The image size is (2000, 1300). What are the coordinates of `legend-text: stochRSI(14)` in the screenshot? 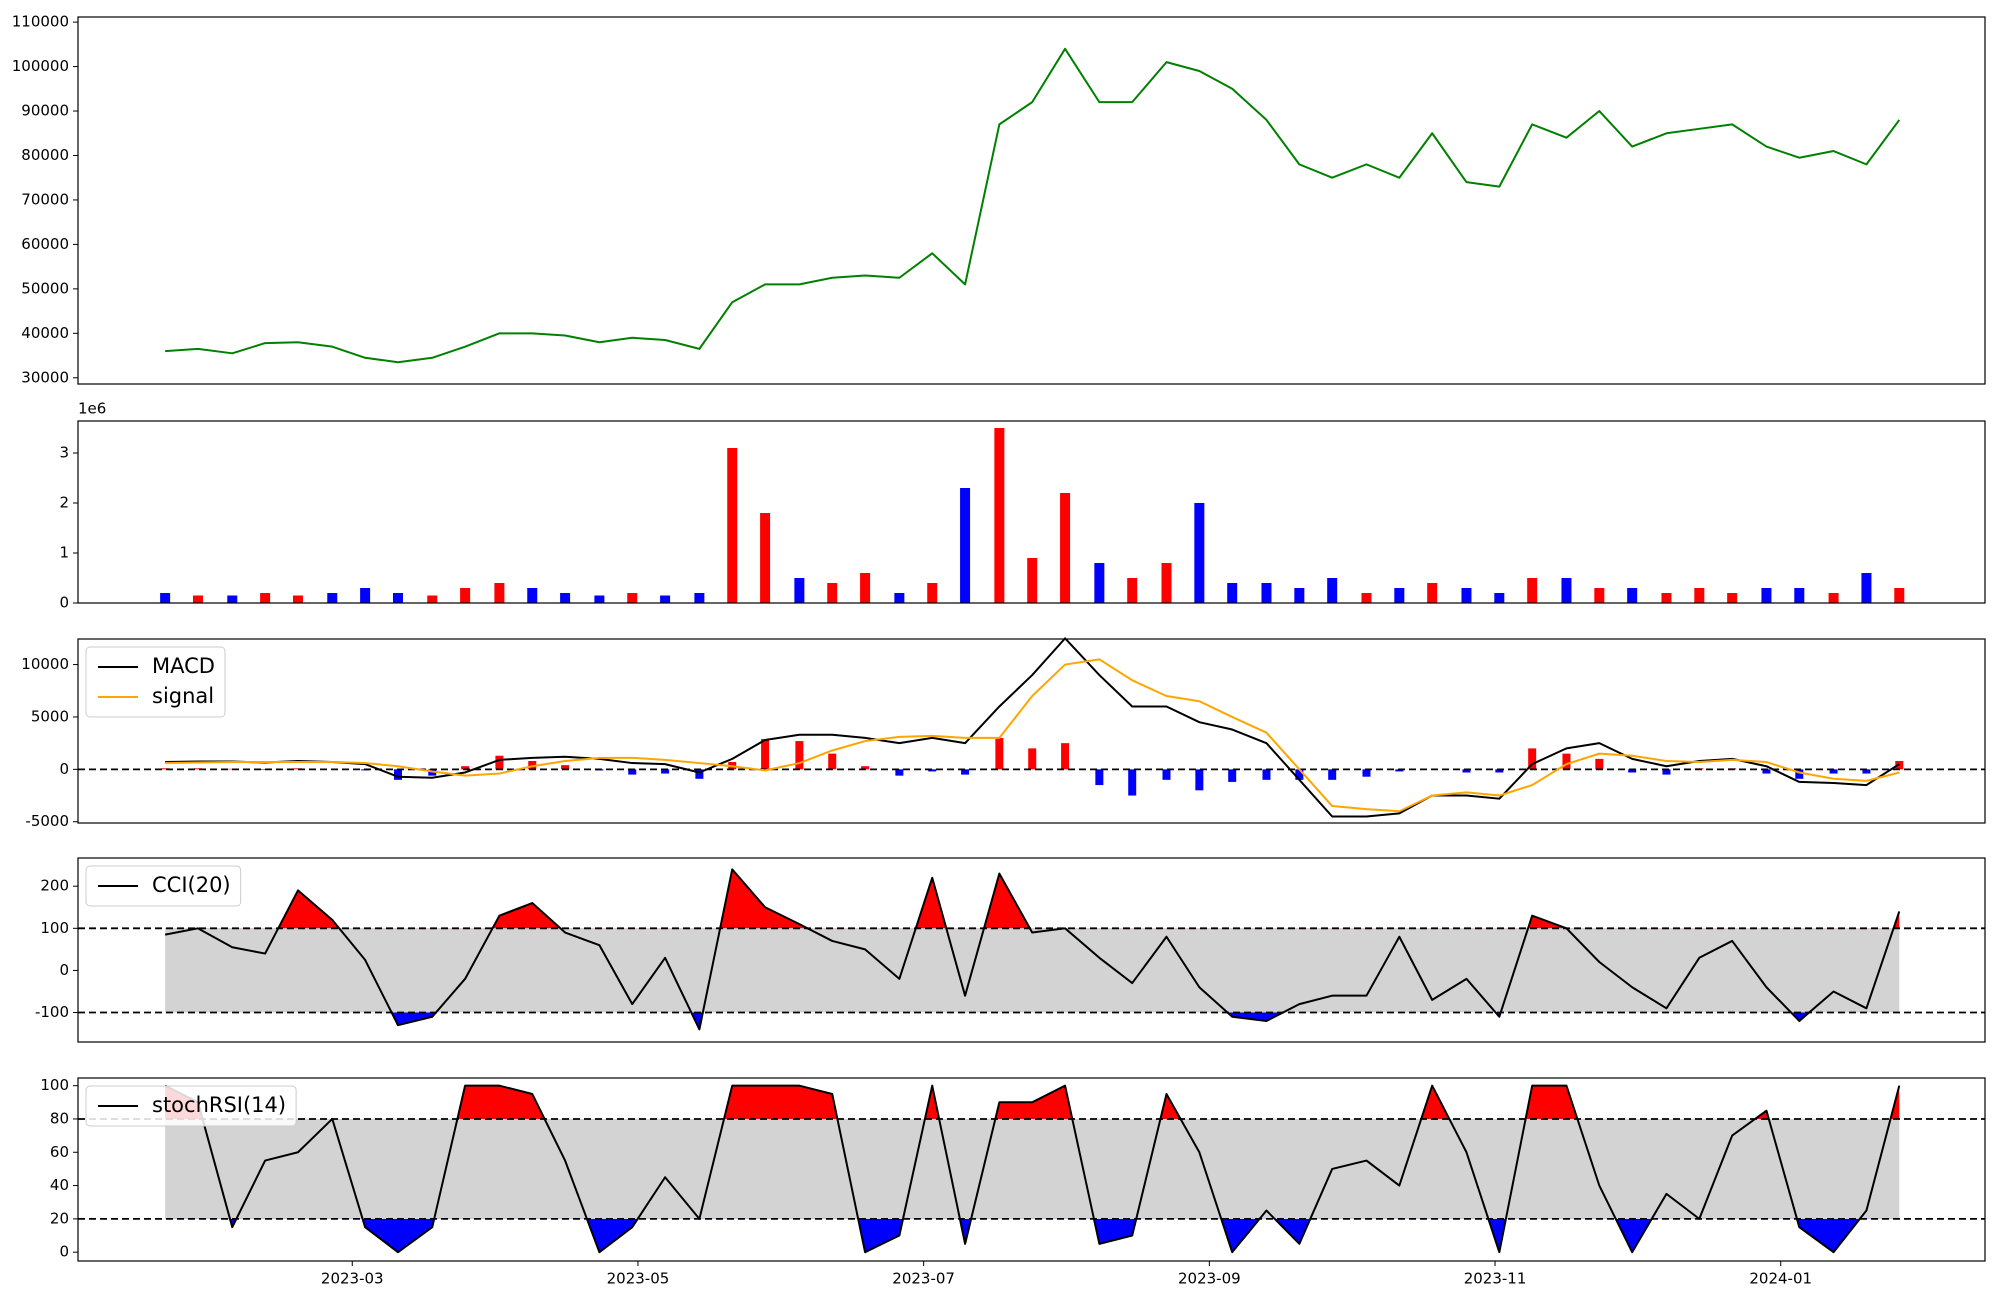 It's located at (219, 1105).